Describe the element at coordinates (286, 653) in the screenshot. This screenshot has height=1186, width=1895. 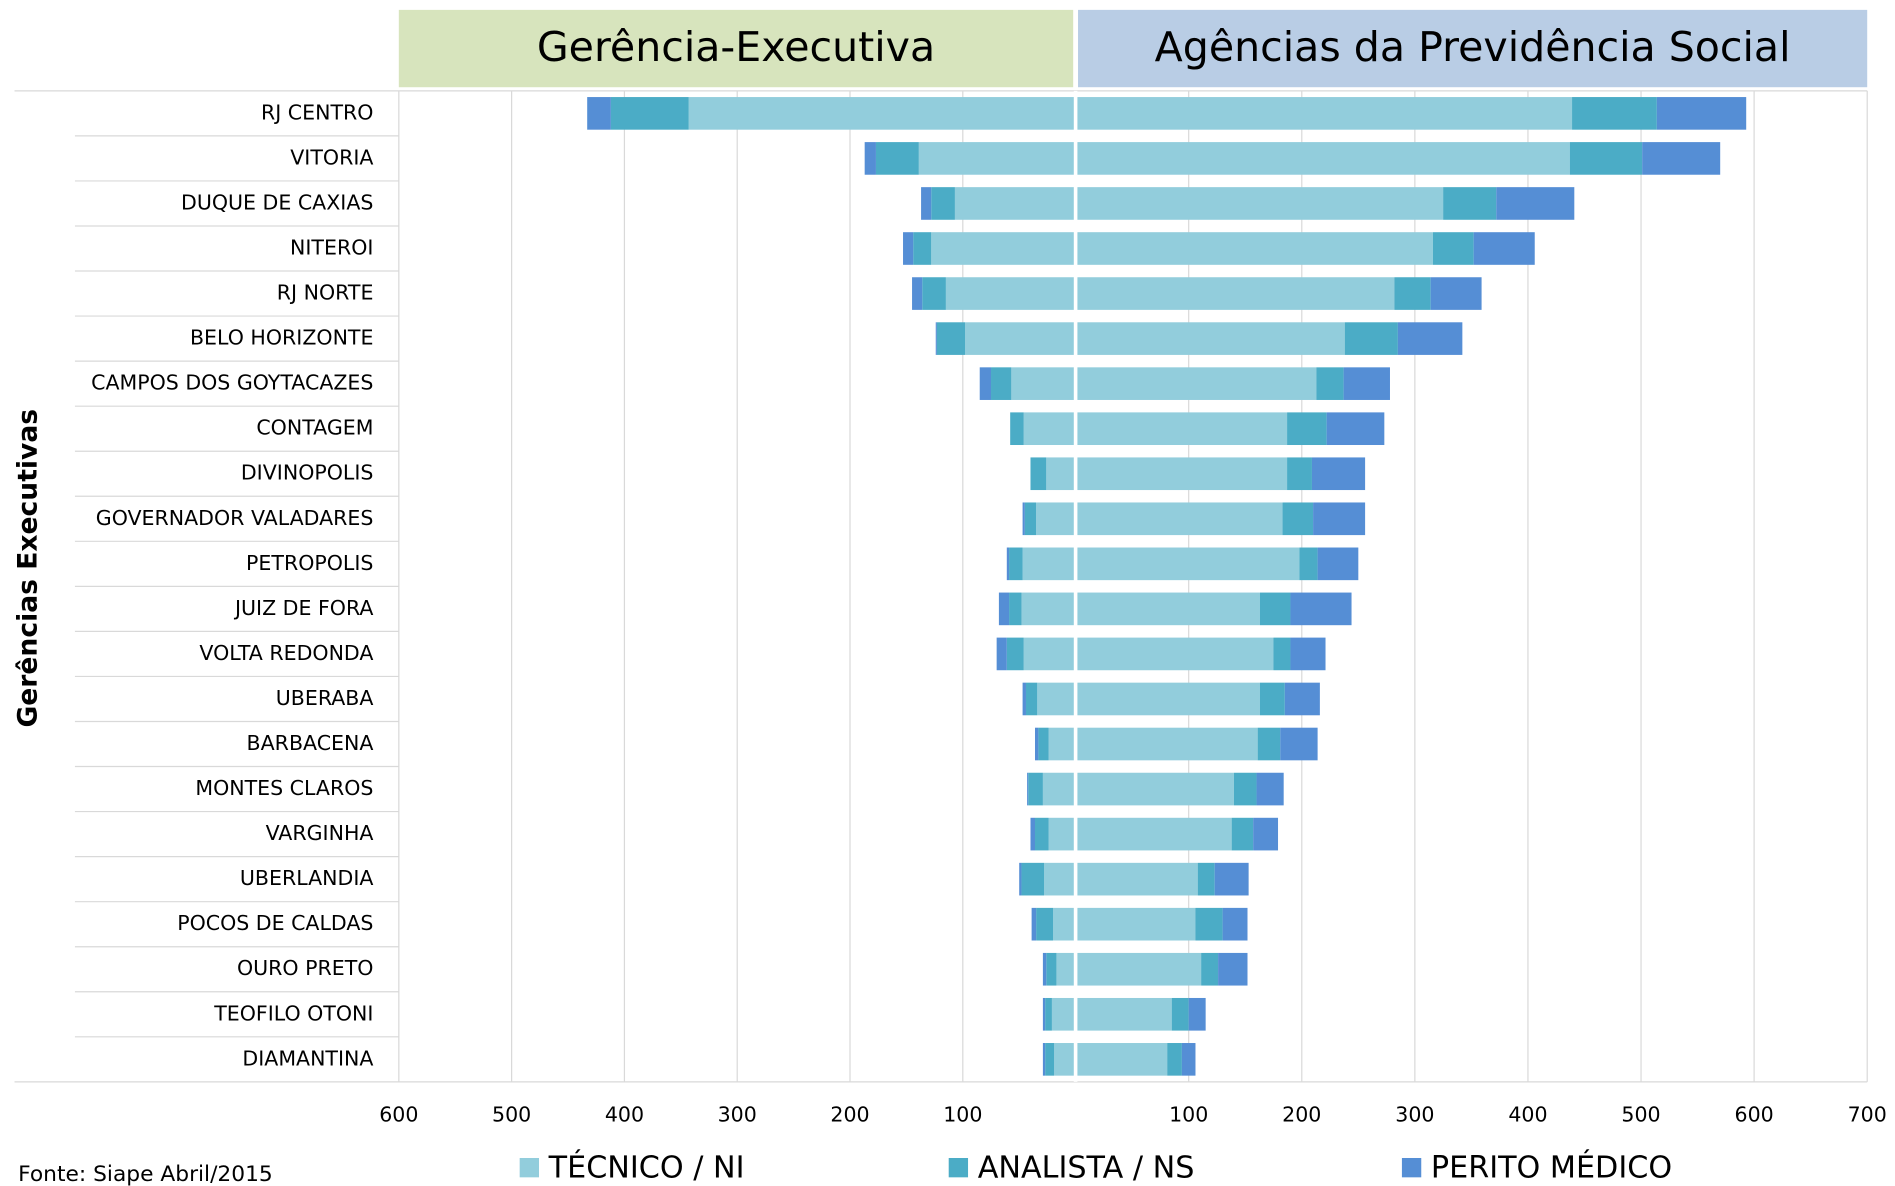
I see `category-label: VOLTA REDONDA` at that location.